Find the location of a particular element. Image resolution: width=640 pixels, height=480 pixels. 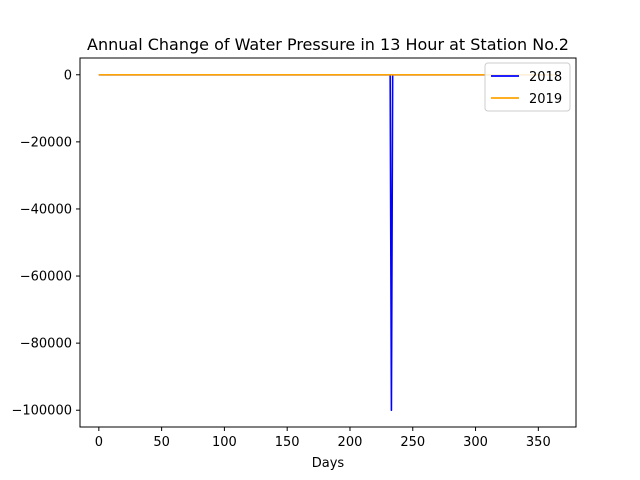

x-tick-label: 250 is located at coordinates (412, 442).